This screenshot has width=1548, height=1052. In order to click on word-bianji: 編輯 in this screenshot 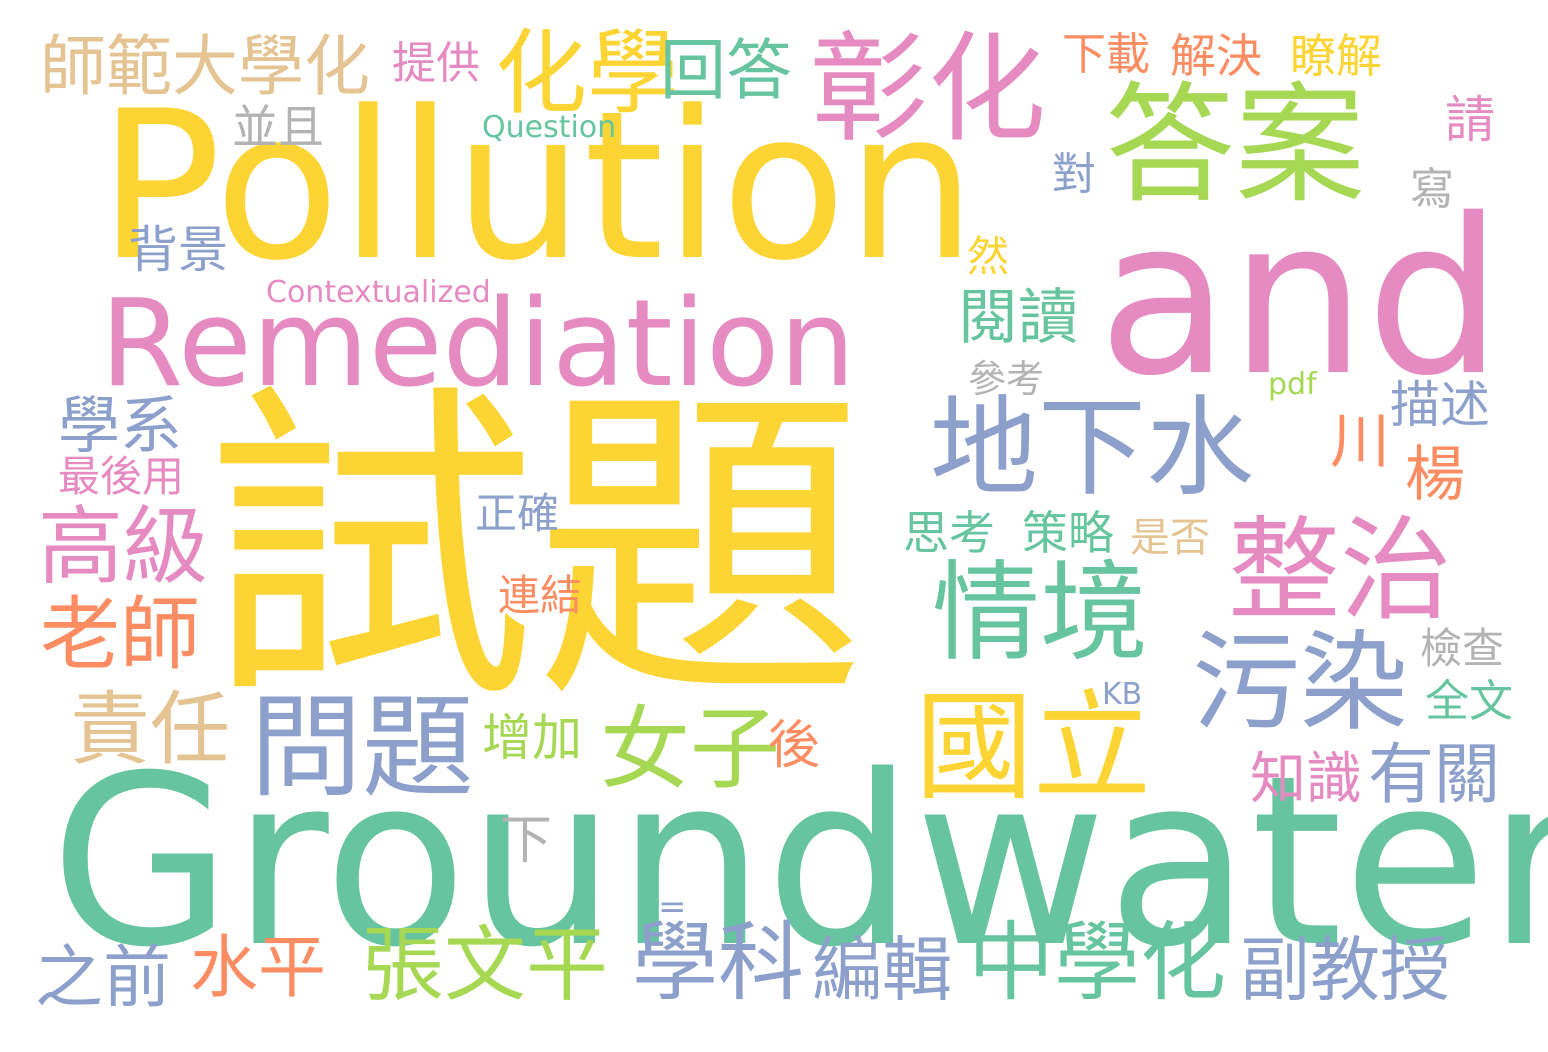, I will do `click(882, 970)`.